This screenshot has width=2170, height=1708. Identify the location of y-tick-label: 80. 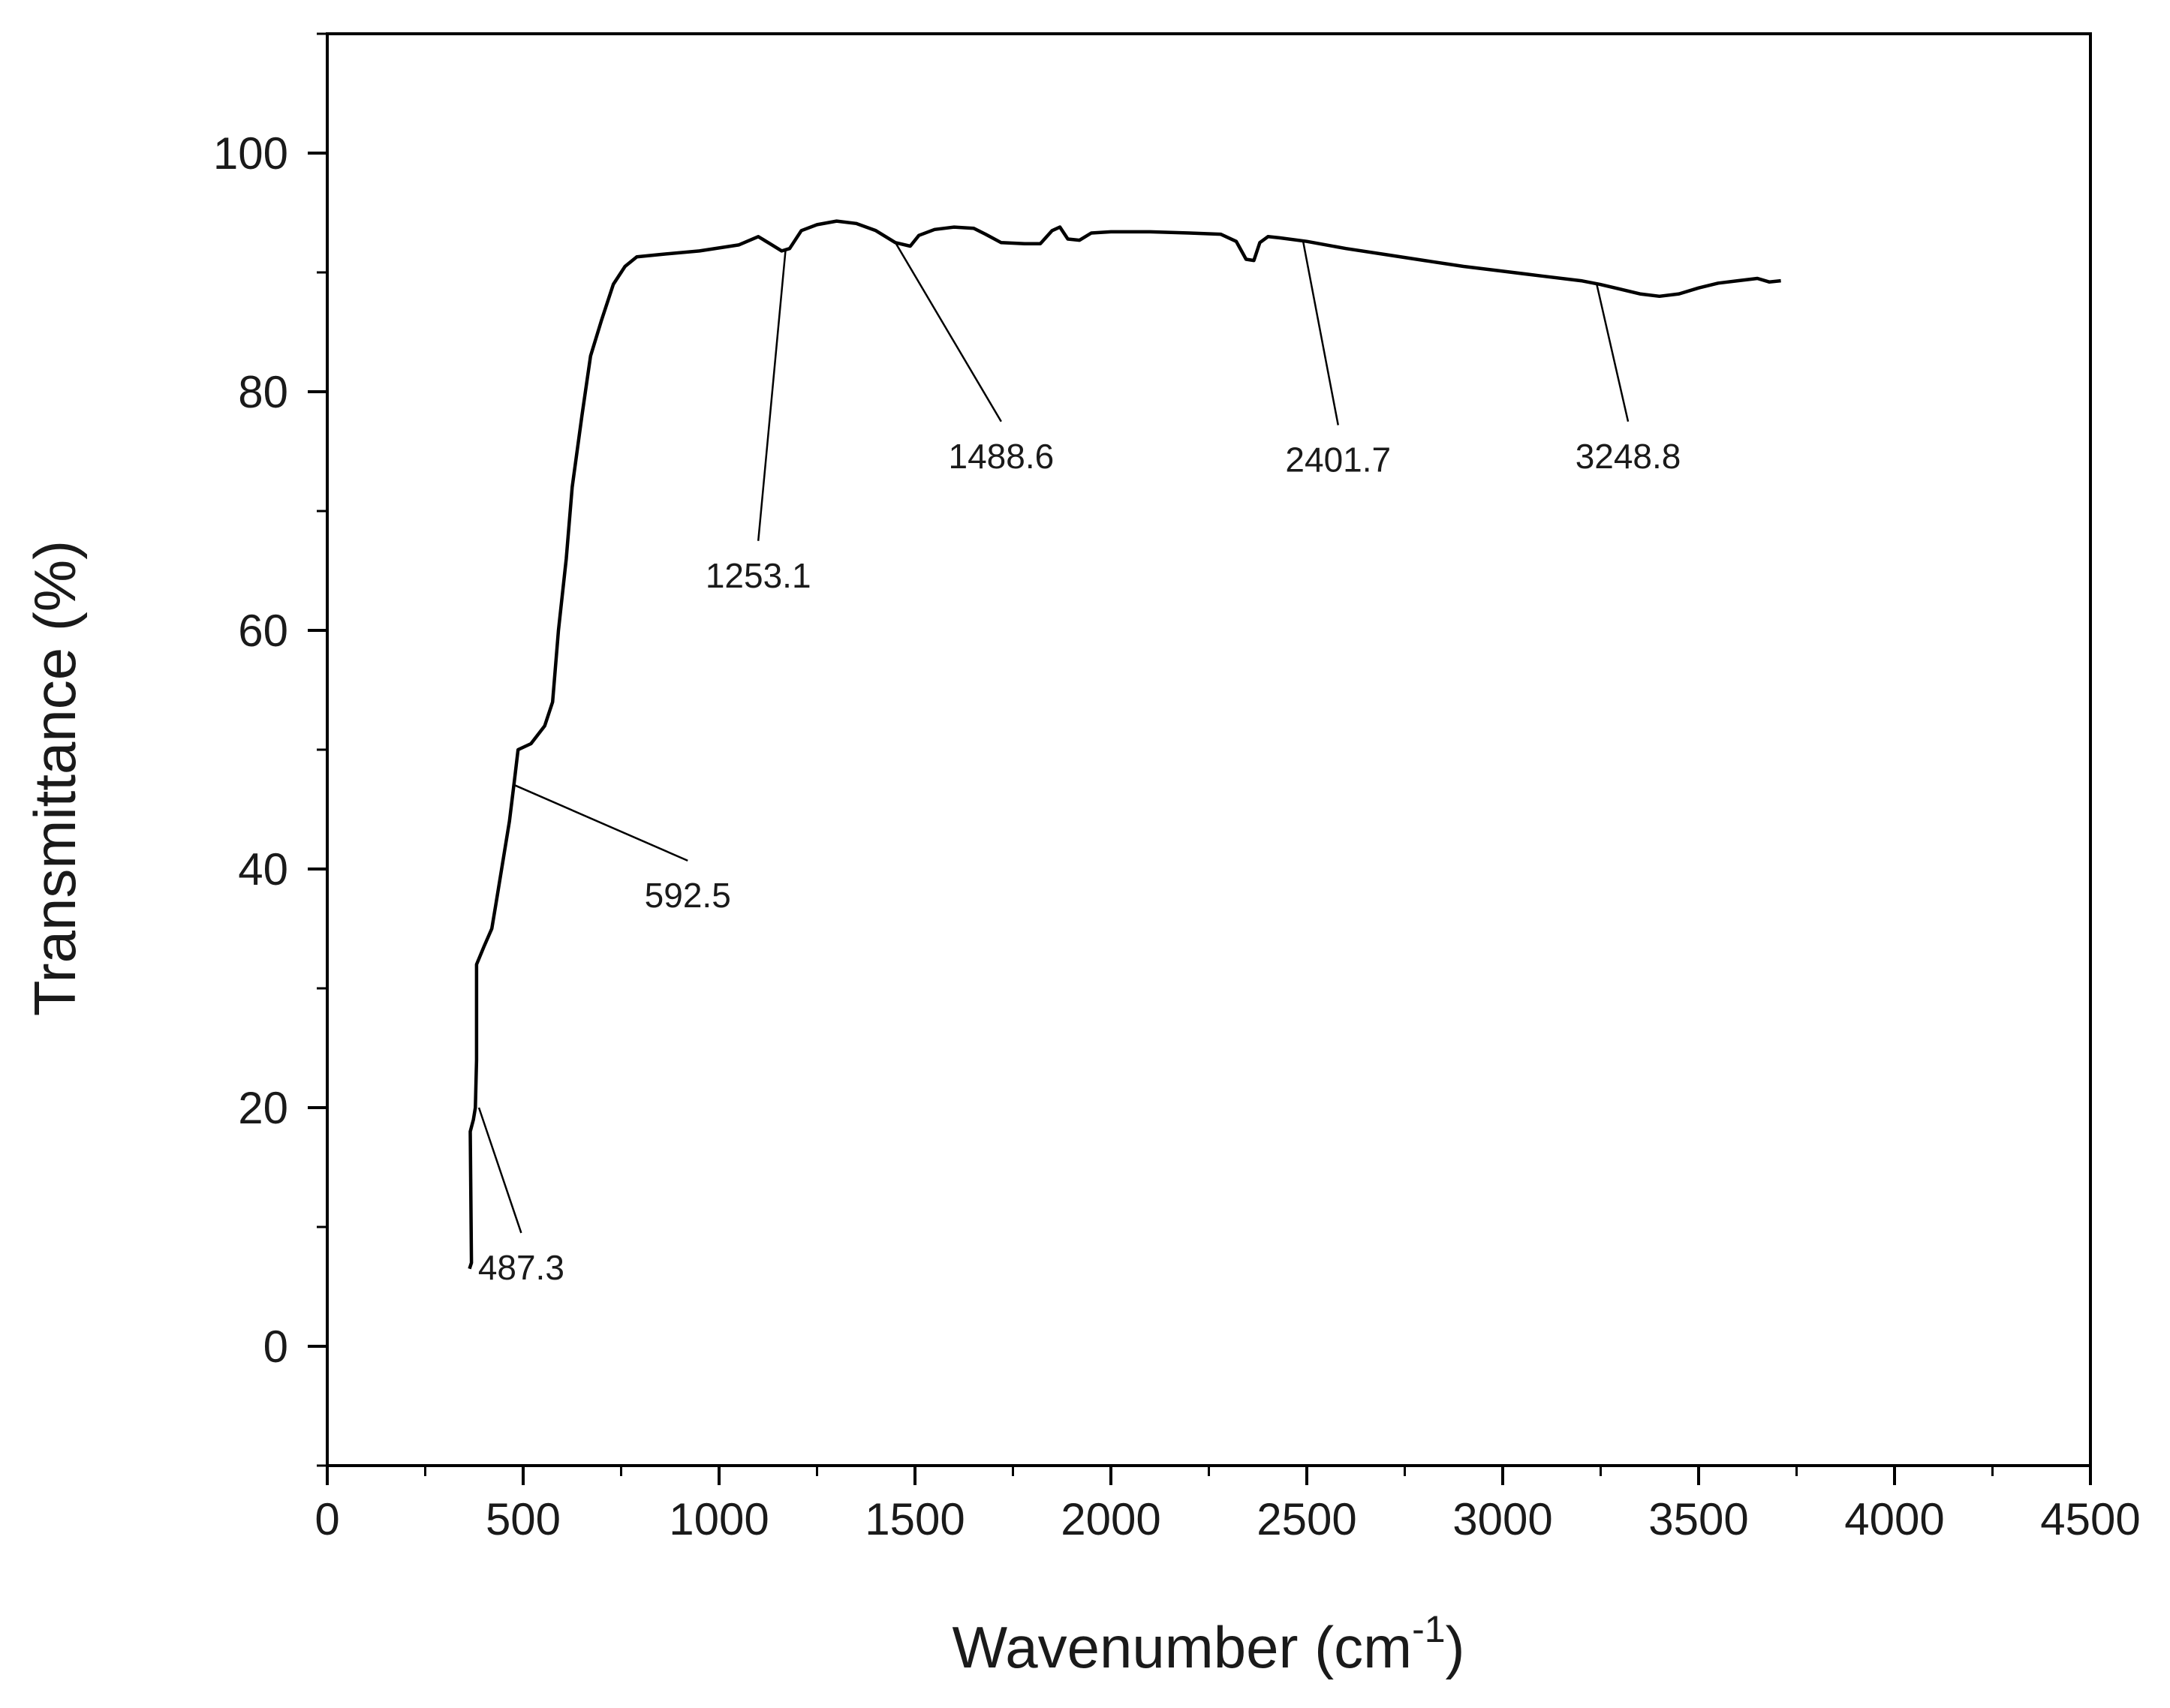
(263, 392).